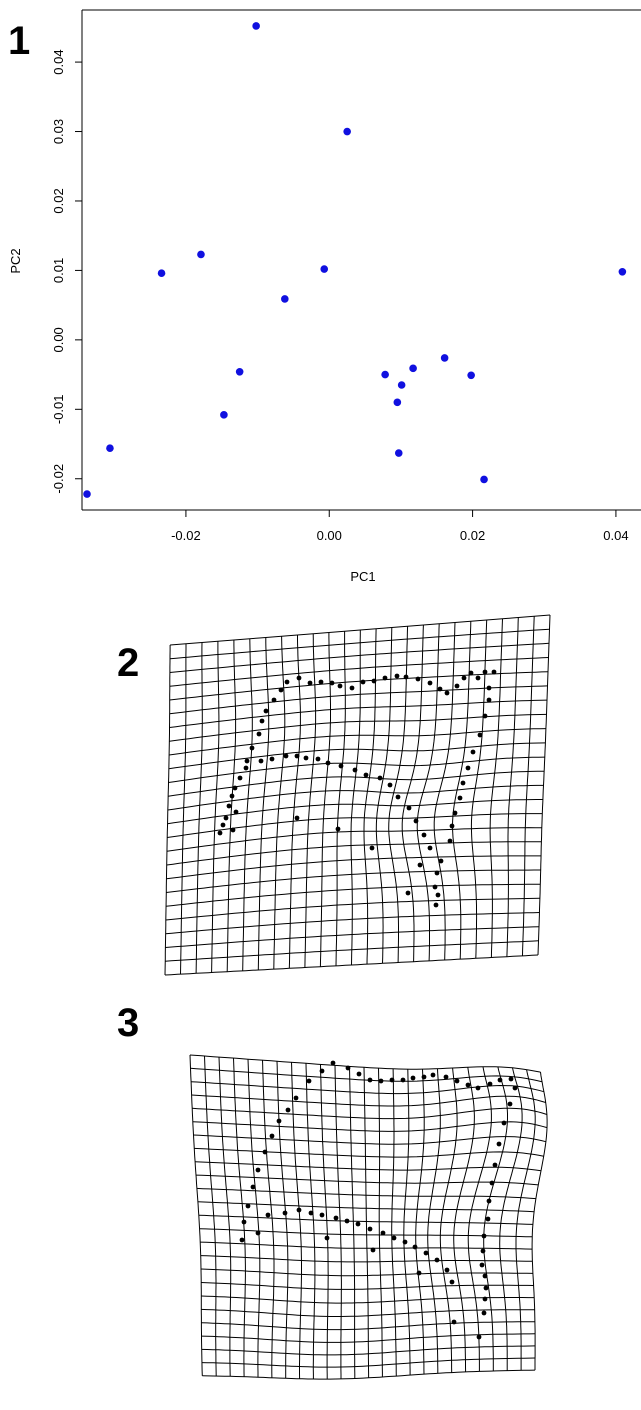  Describe the element at coordinates (362, 576) in the screenshot. I see `x-axis-title: PC1` at that location.